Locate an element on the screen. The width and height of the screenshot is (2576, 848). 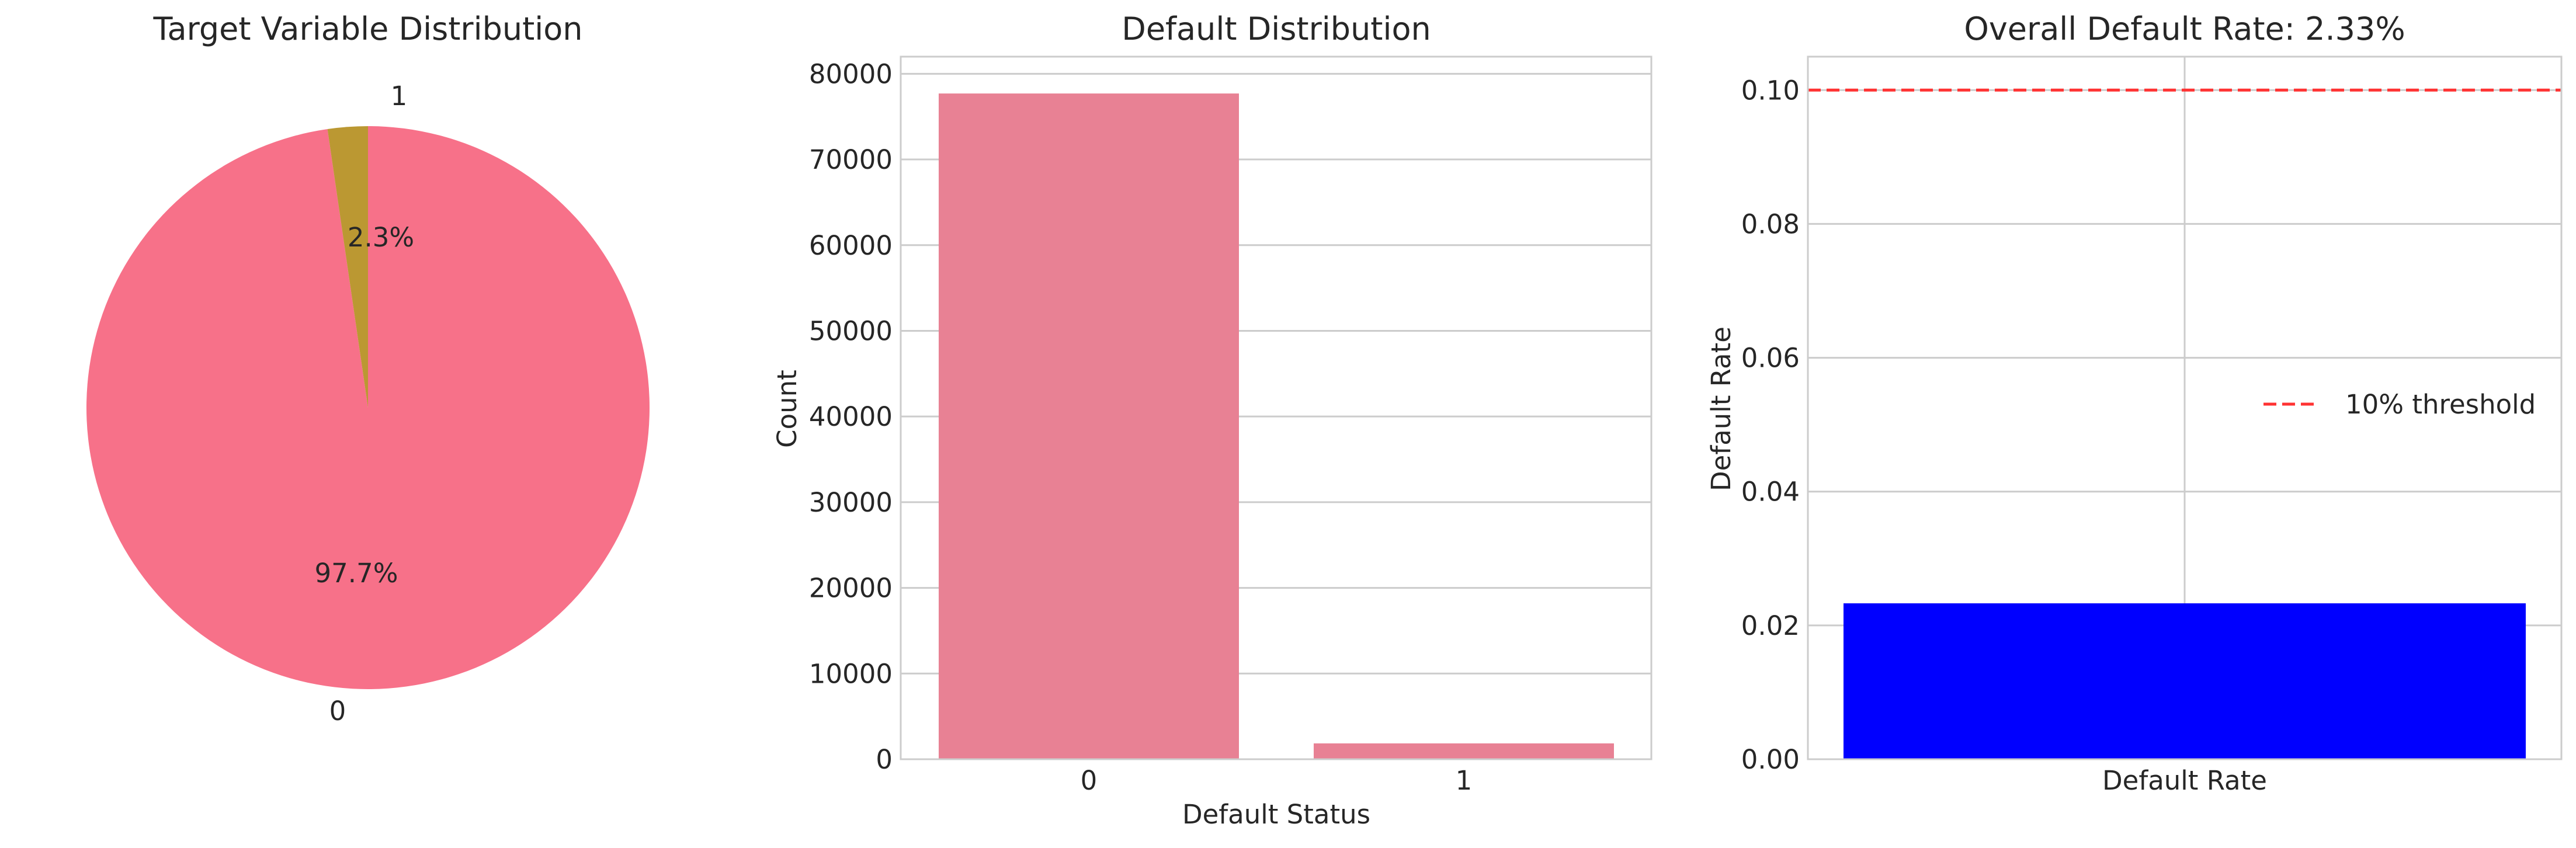
rate-ylabel: Default Rate is located at coordinates (1721, 408).